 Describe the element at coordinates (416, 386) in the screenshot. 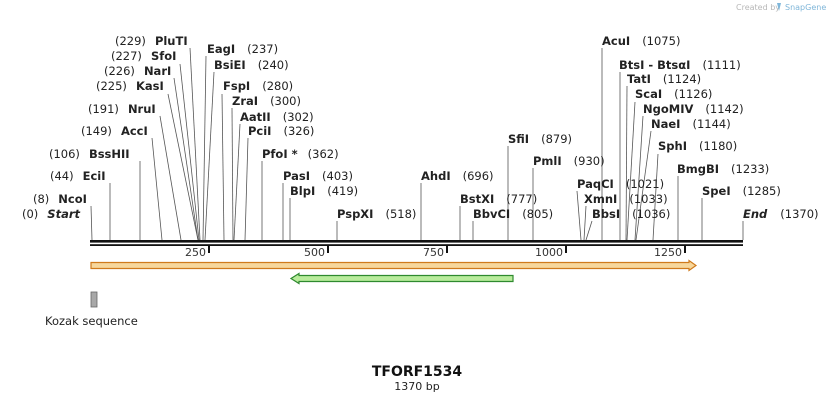

I see `plasmid-length: 1370 bp` at that location.